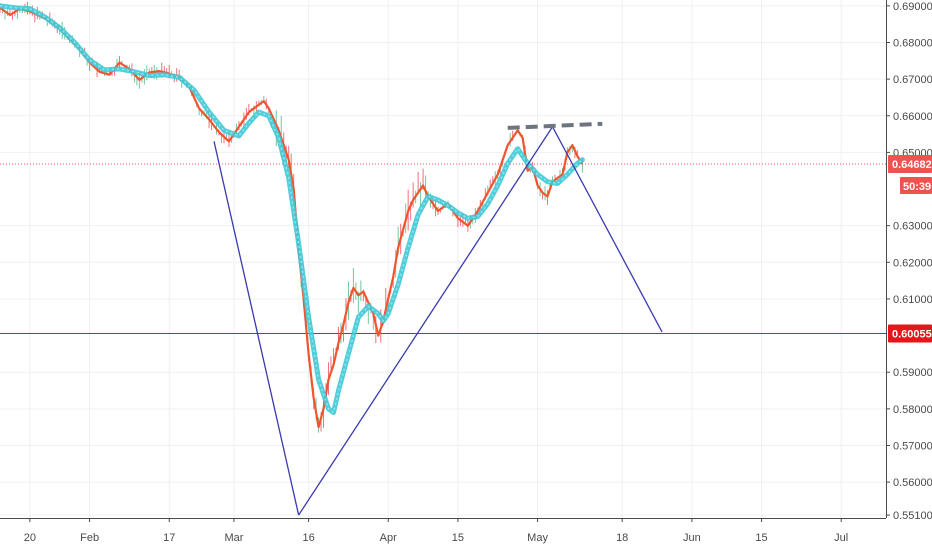 Image resolution: width=932 pixels, height=550 pixels. Describe the element at coordinates (466, 534) in the screenshot. I see `time-axis-background` at that location.